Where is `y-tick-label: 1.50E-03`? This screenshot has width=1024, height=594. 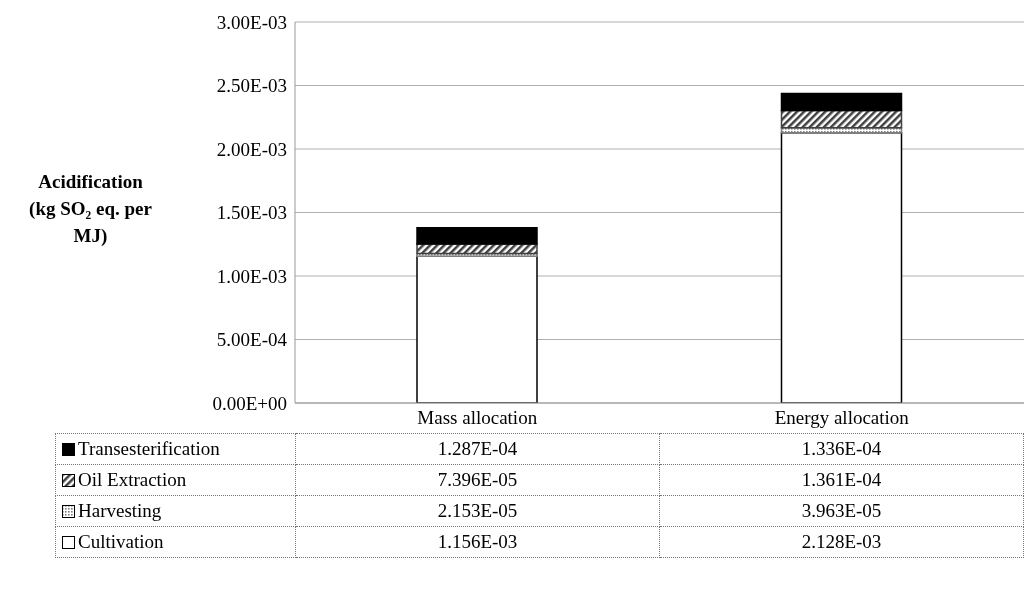
y-tick-label: 1.50E-03 is located at coordinates (251, 213).